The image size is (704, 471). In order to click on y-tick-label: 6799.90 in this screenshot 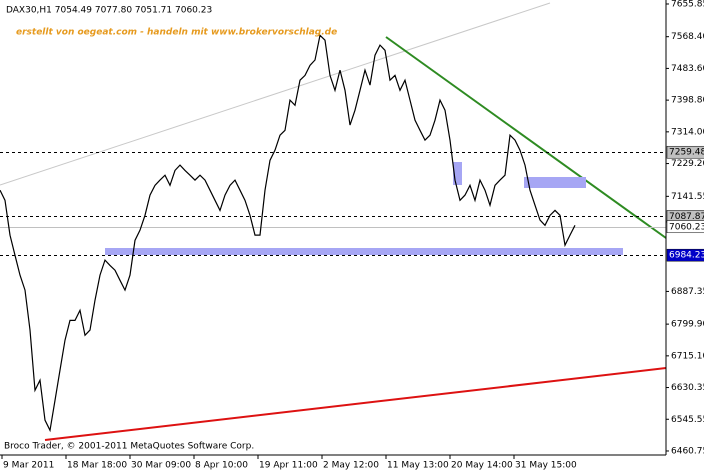, I will do `click(687, 325)`.